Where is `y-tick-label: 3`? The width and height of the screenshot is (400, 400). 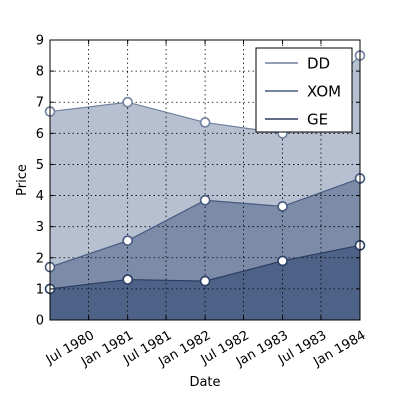
y-tick-label: 3 is located at coordinates (40, 227).